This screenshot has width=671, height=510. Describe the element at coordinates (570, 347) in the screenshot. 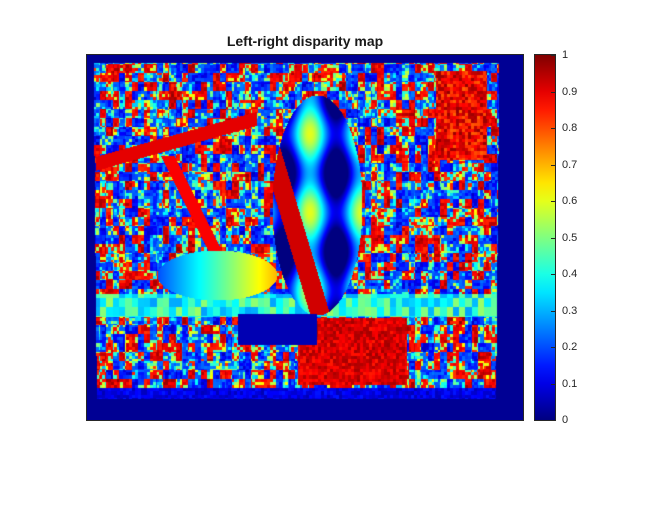

I see `colorbar-tick-label: 0.2` at that location.